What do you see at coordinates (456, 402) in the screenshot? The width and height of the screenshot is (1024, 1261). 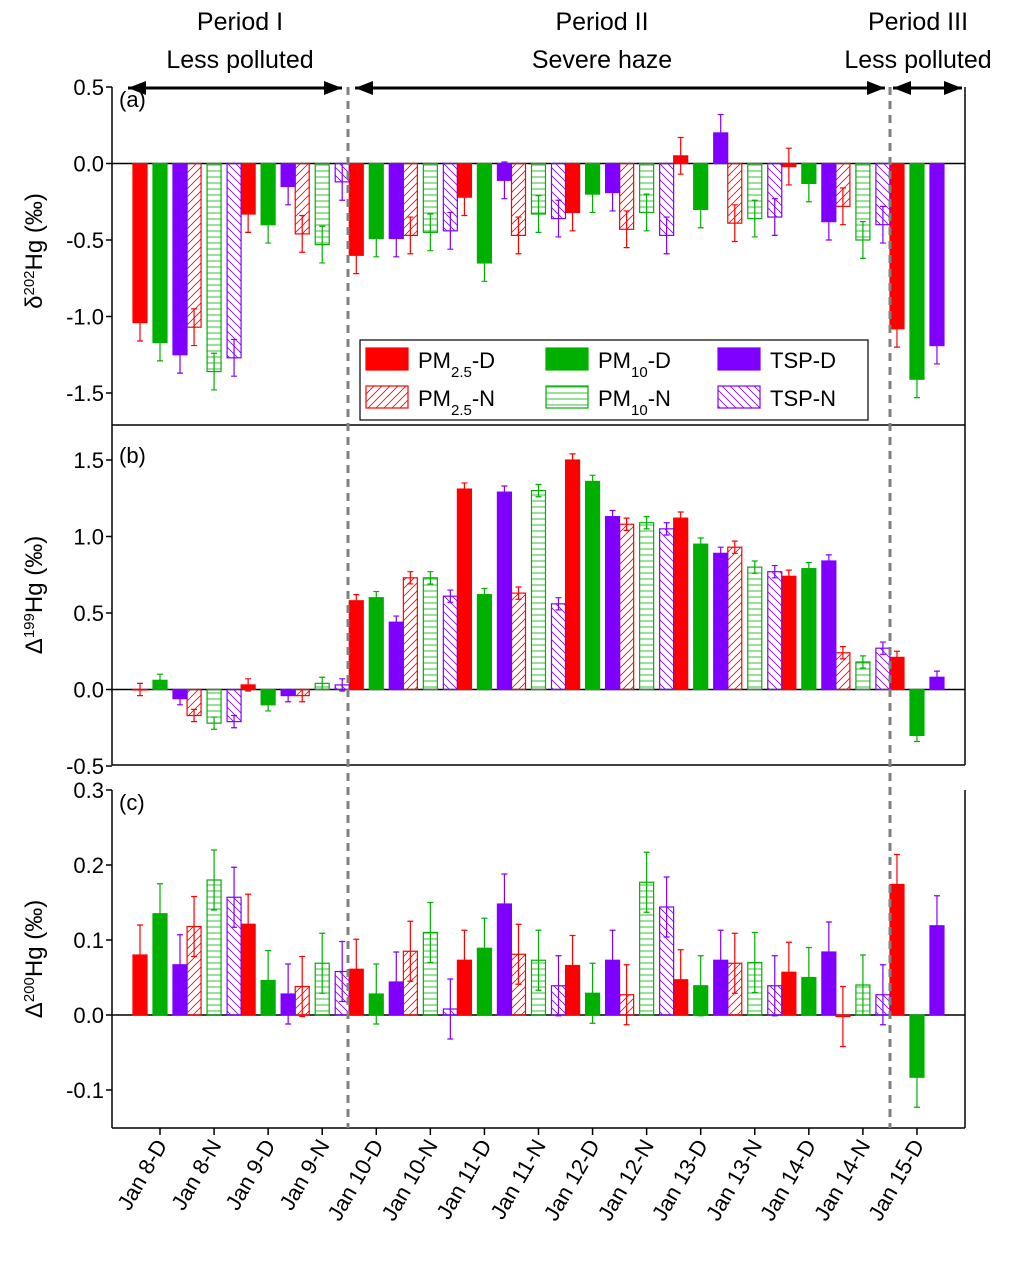 I see `legend-label: PM2.5-N` at bounding box center [456, 402].